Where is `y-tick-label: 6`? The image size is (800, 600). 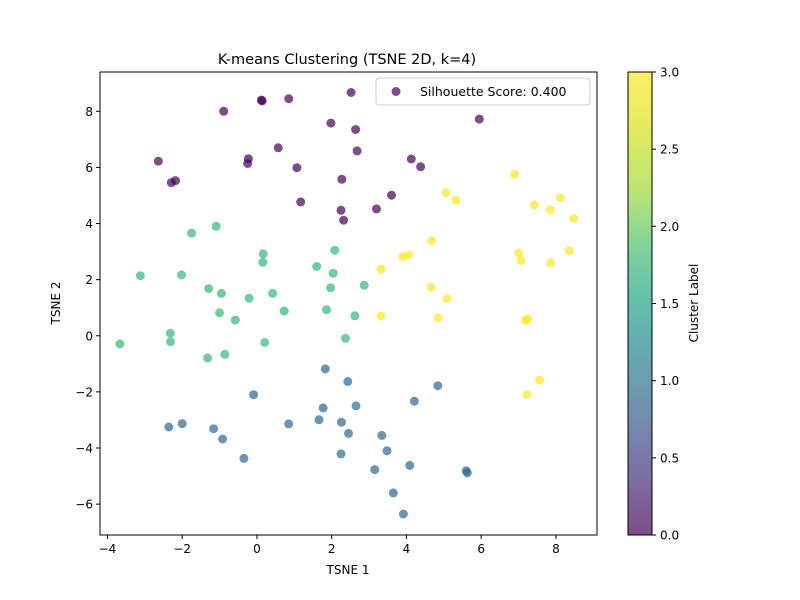 y-tick-label: 6 is located at coordinates (89, 168).